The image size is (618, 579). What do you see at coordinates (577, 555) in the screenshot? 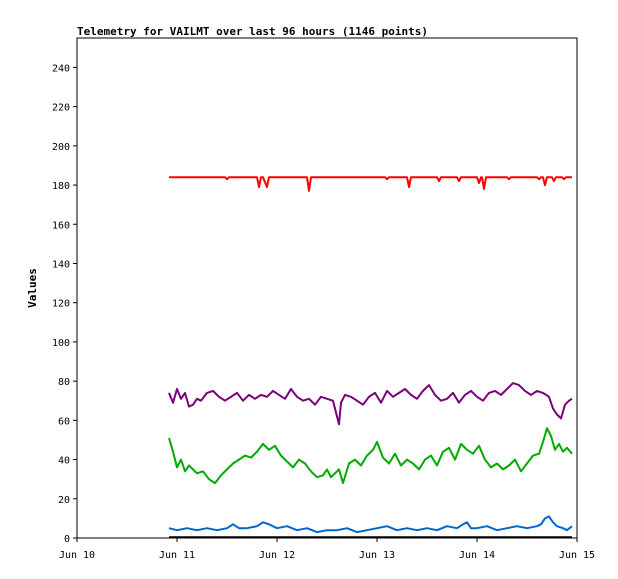
I see `x-tick-label: Jun 15` at bounding box center [577, 555].